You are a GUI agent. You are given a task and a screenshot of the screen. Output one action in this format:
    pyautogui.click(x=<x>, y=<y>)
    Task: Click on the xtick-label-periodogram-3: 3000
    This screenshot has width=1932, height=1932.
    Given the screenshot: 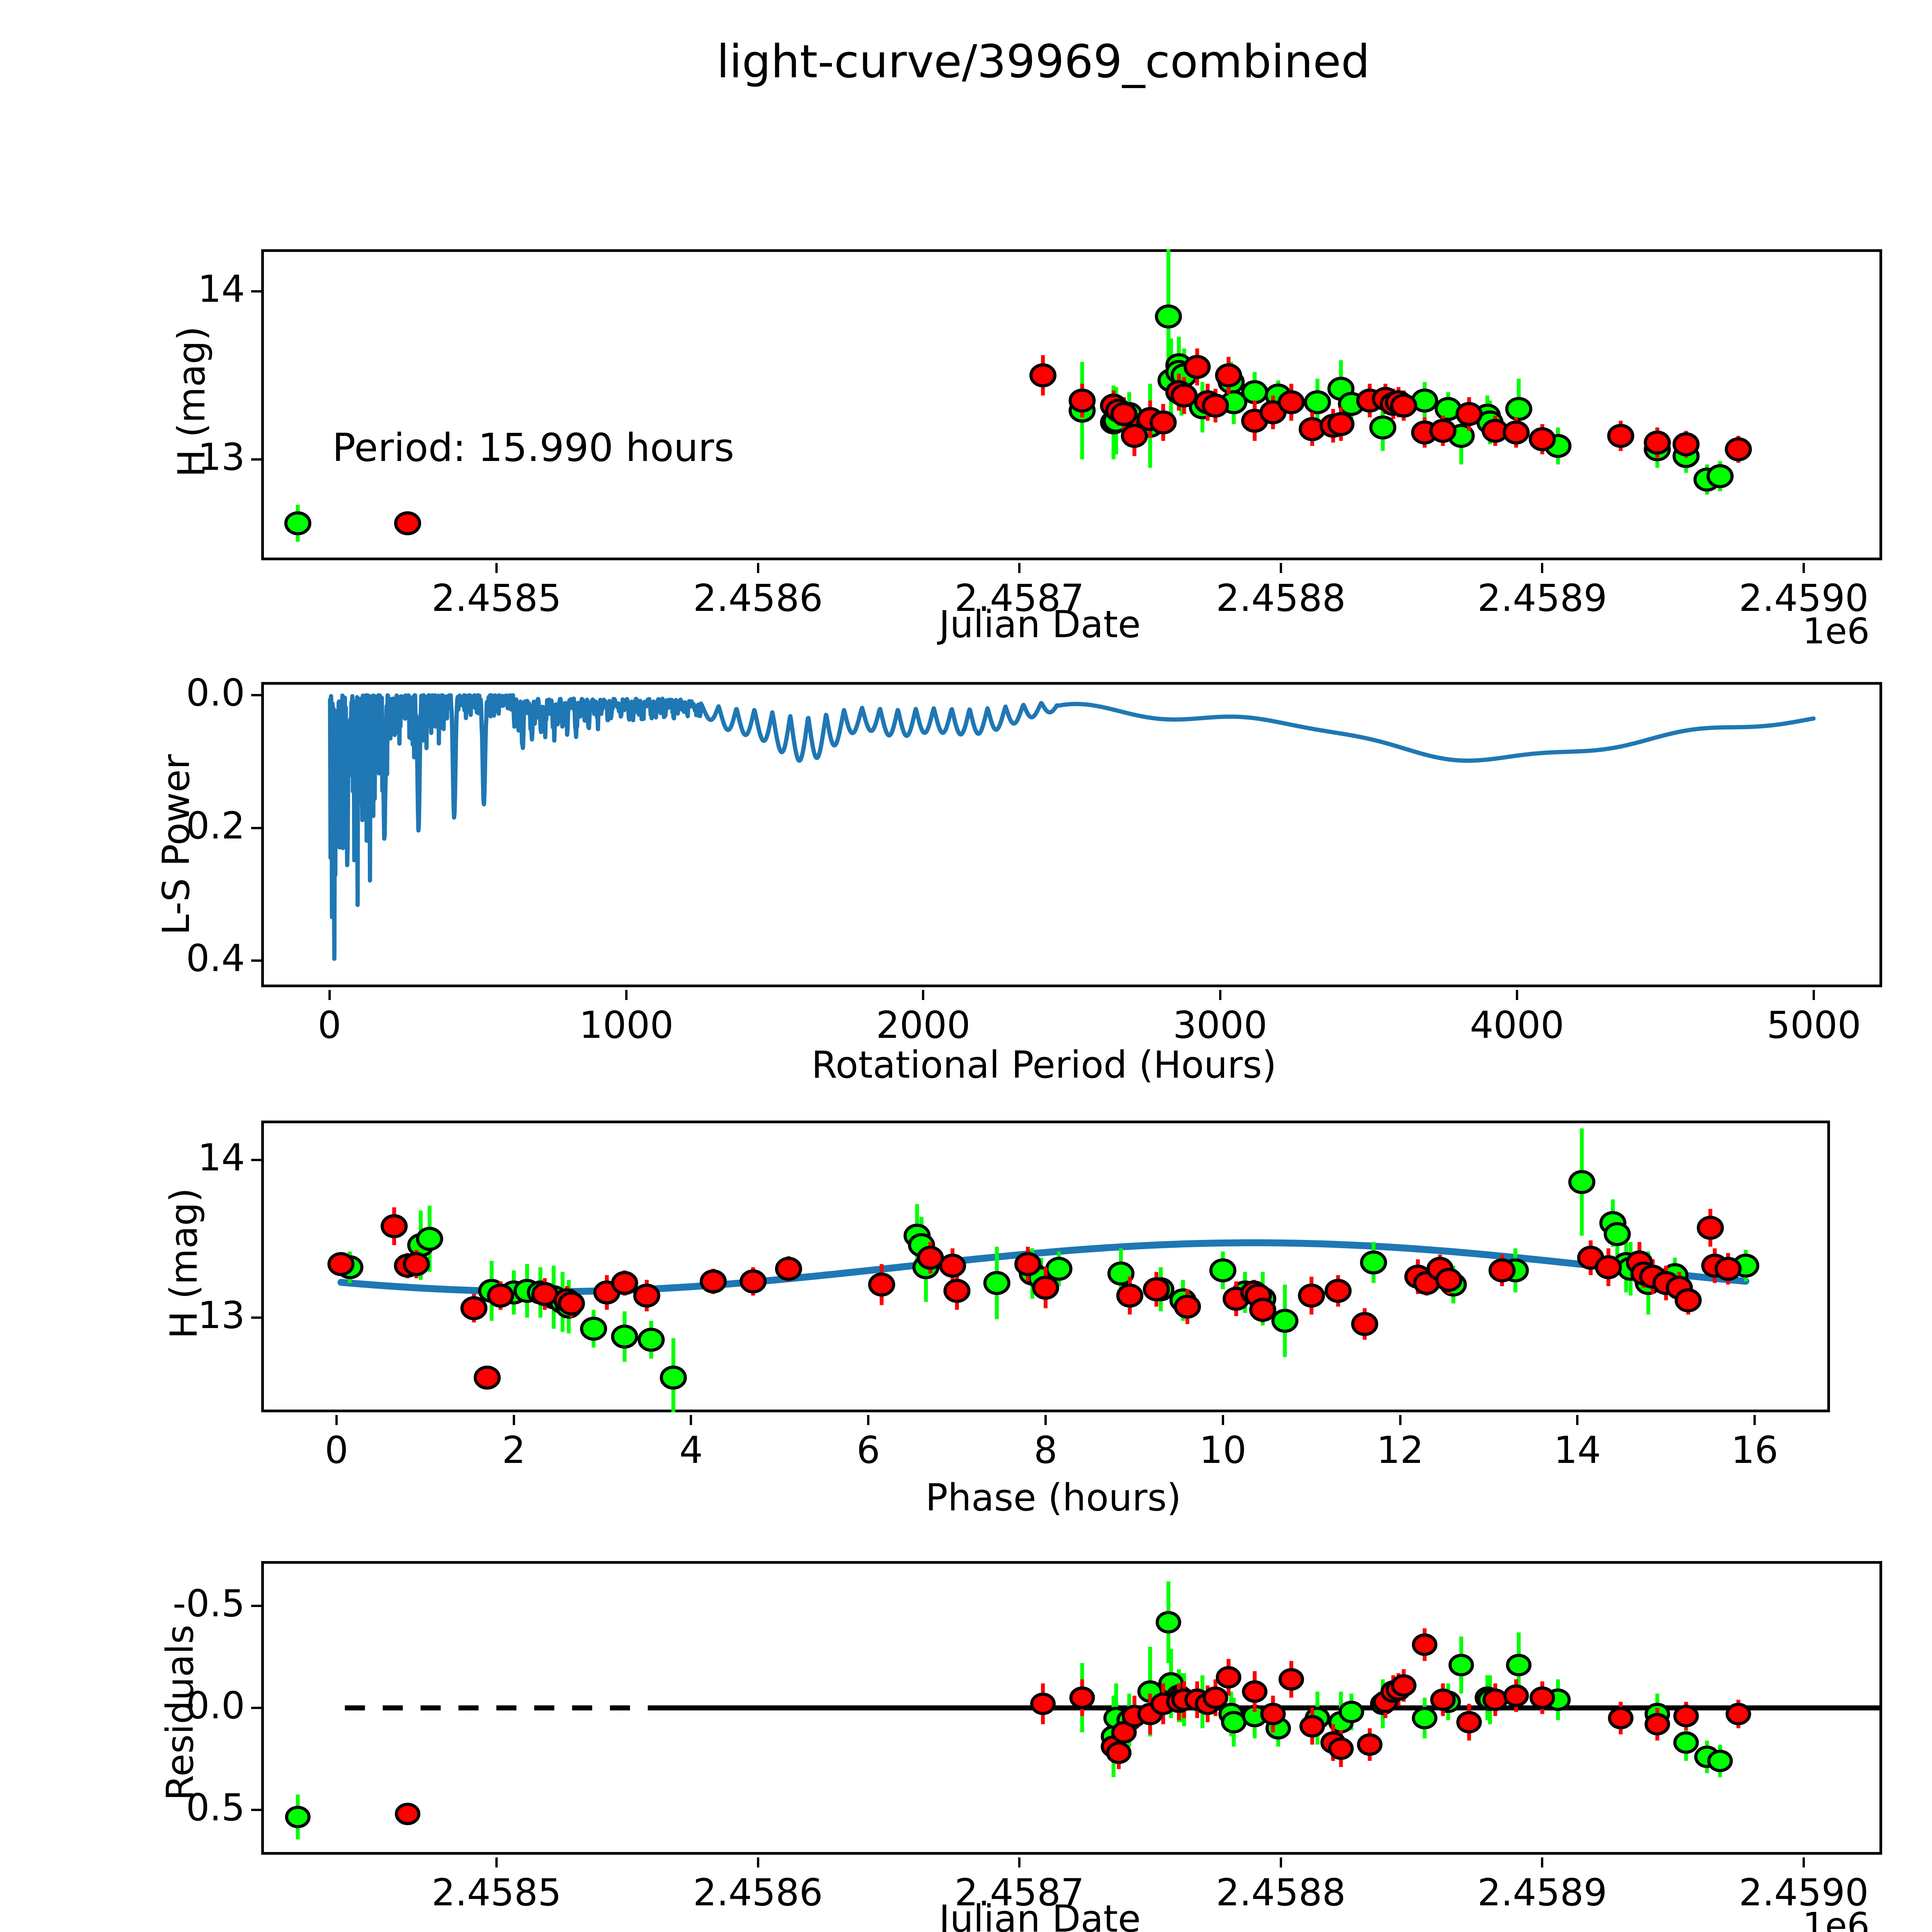 What is the action you would take?
    pyautogui.click(x=1220, y=1025)
    